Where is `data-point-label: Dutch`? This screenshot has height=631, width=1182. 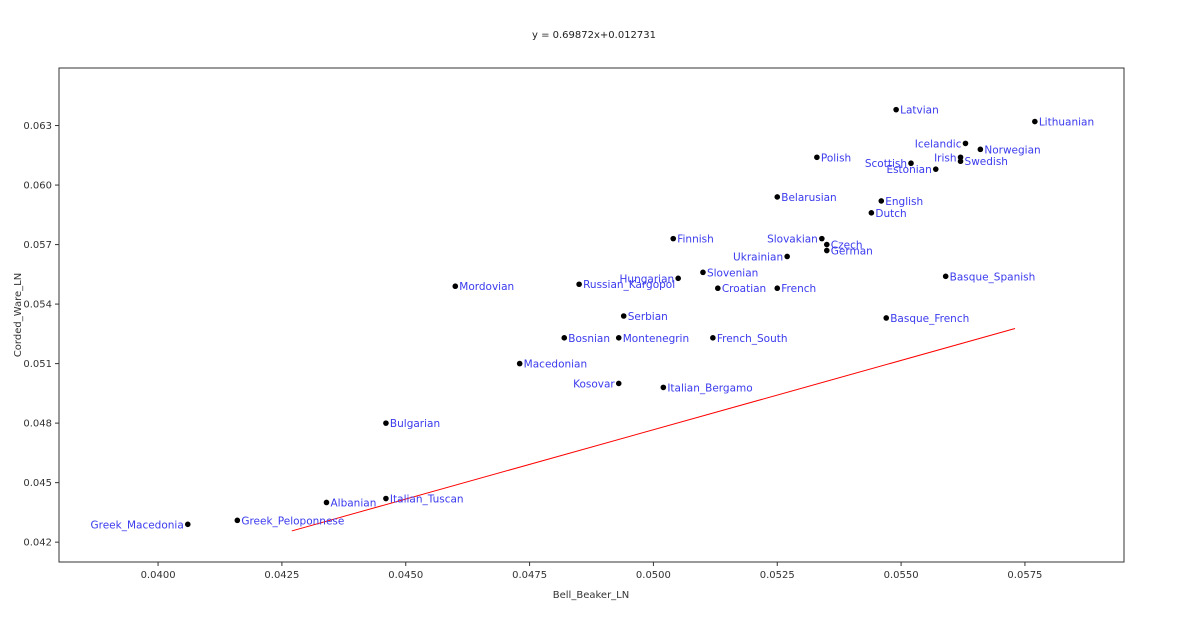 data-point-label: Dutch is located at coordinates (890, 214).